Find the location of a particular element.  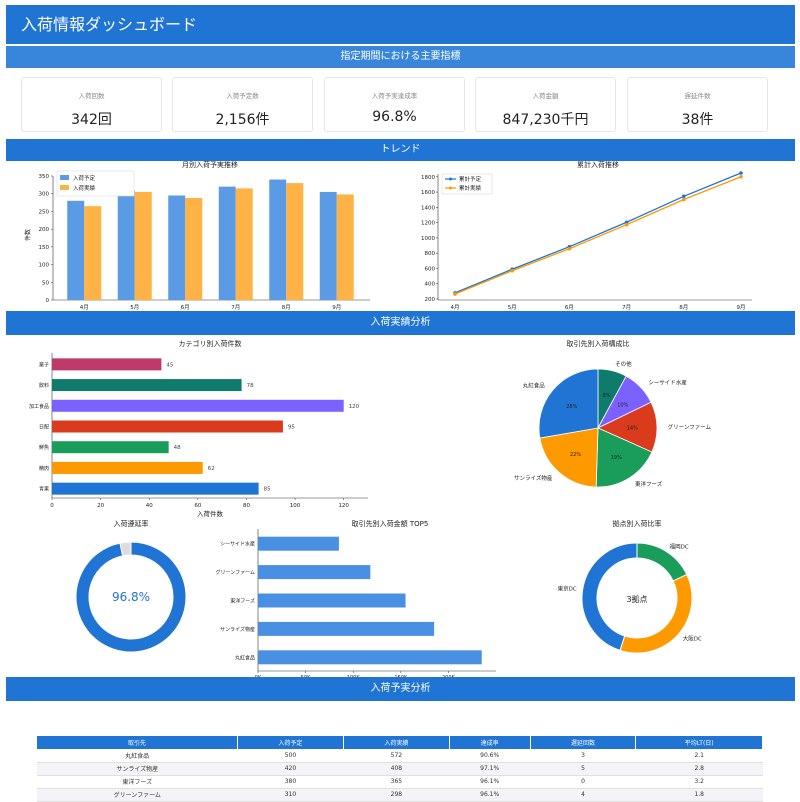

chart-title: カテゴリ別入荷件数 is located at coordinates (210, 343).